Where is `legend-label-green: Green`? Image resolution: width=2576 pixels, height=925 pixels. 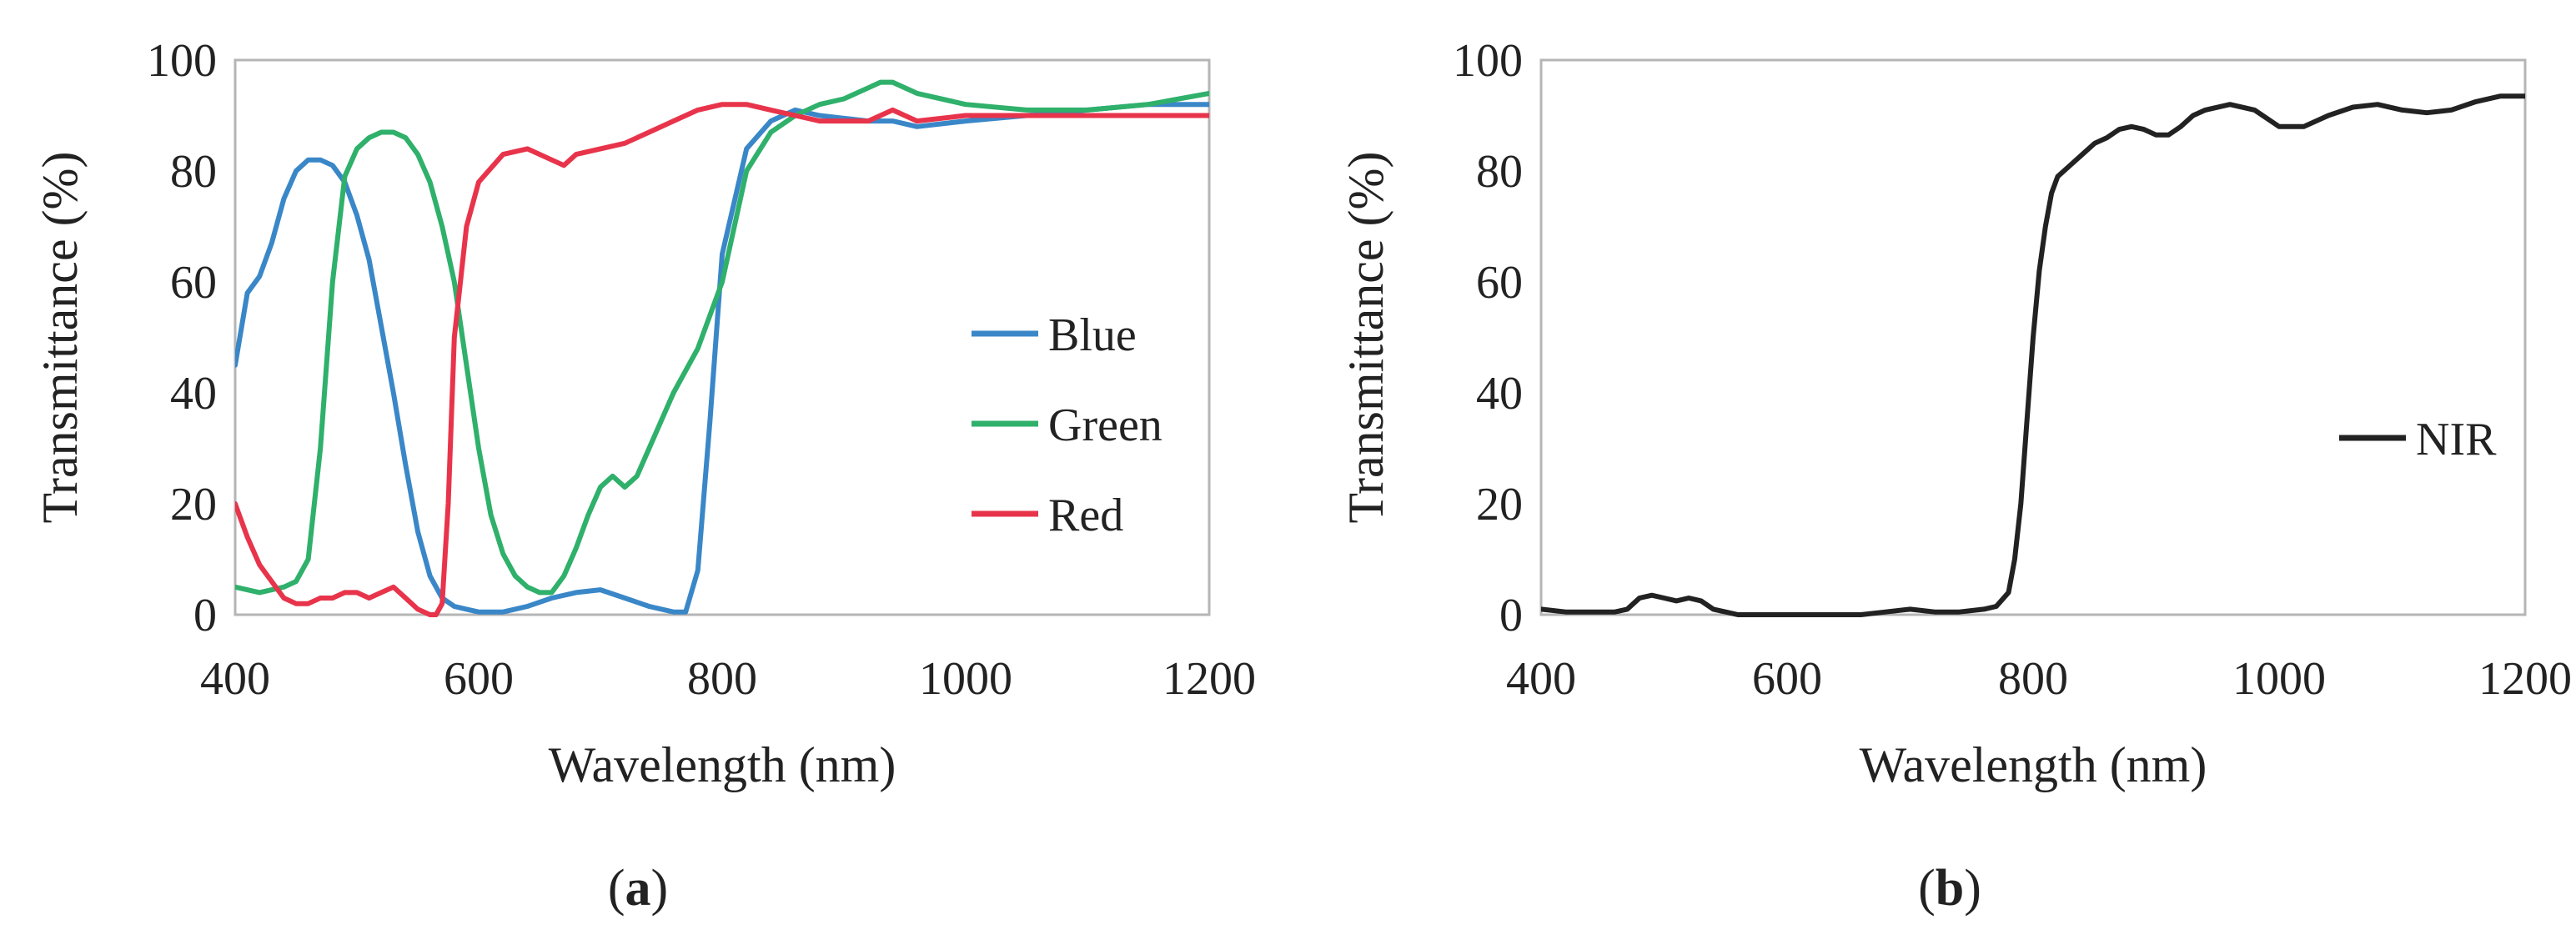 legend-label-green: Green is located at coordinates (1105, 425).